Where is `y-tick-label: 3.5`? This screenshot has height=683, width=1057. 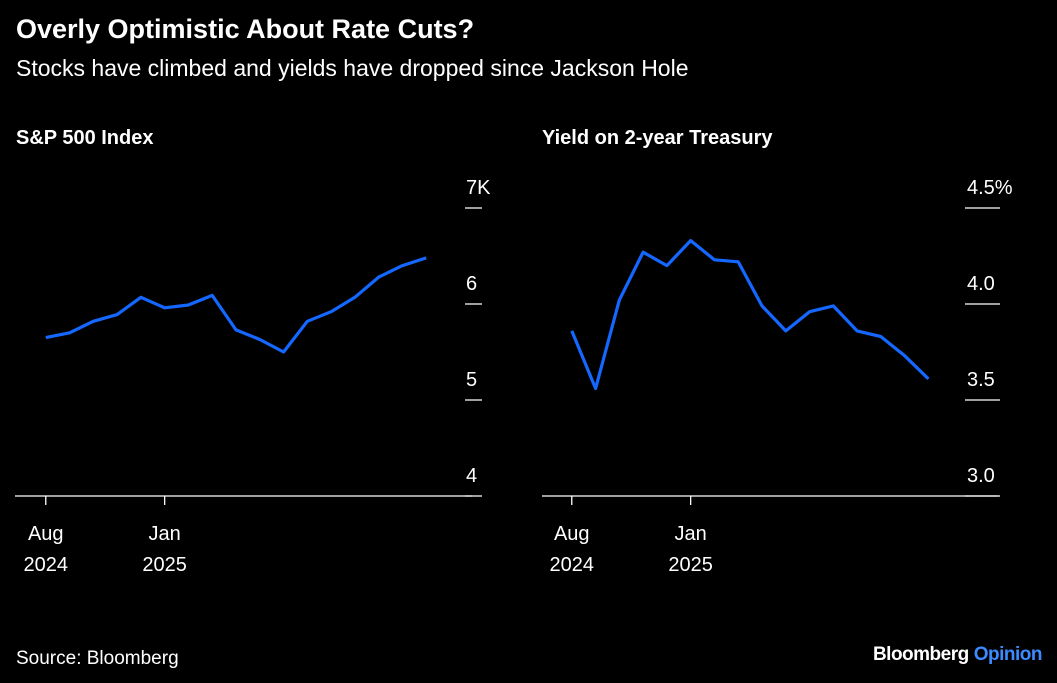 y-tick-label: 3.5 is located at coordinates (981, 380).